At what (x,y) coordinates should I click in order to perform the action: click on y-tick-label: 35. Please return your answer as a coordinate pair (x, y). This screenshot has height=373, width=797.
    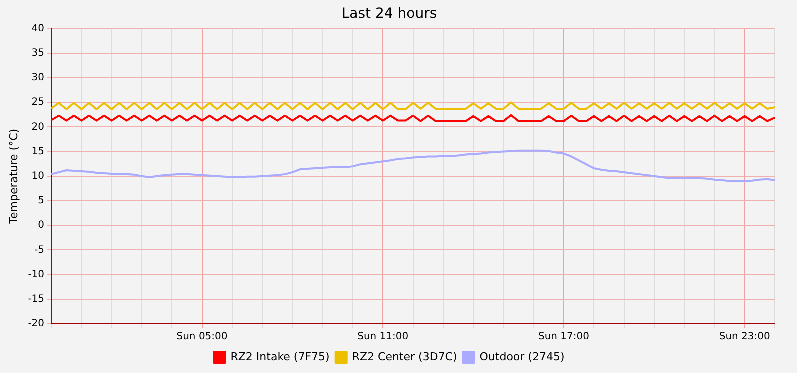
    Looking at the image, I should click on (38, 53).